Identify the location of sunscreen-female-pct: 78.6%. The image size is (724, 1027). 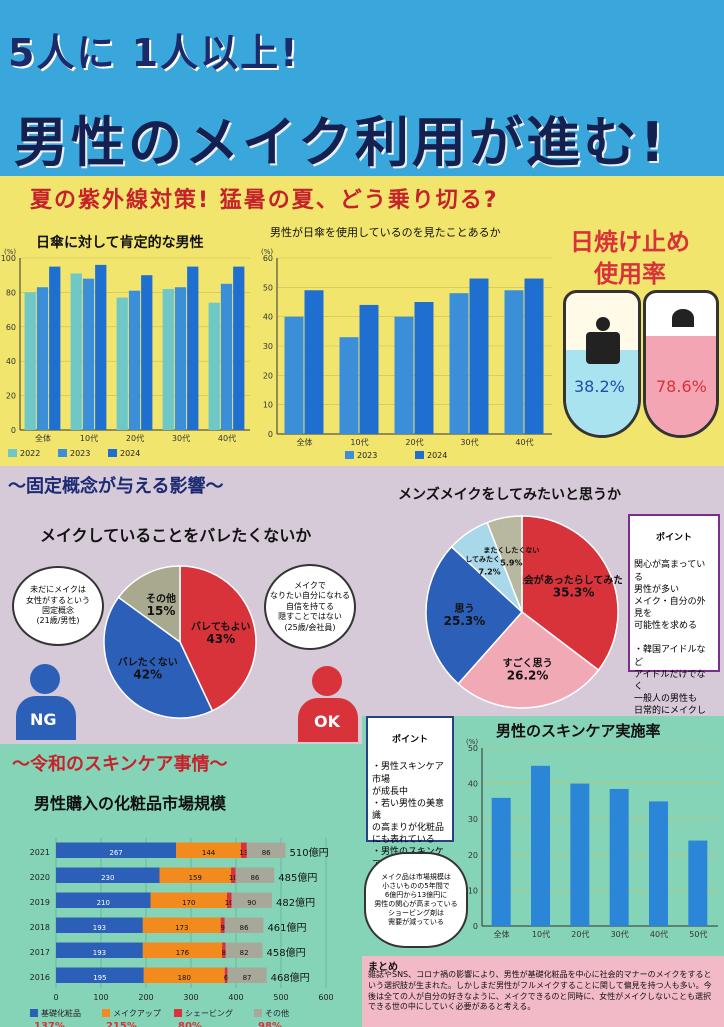
(681, 386).